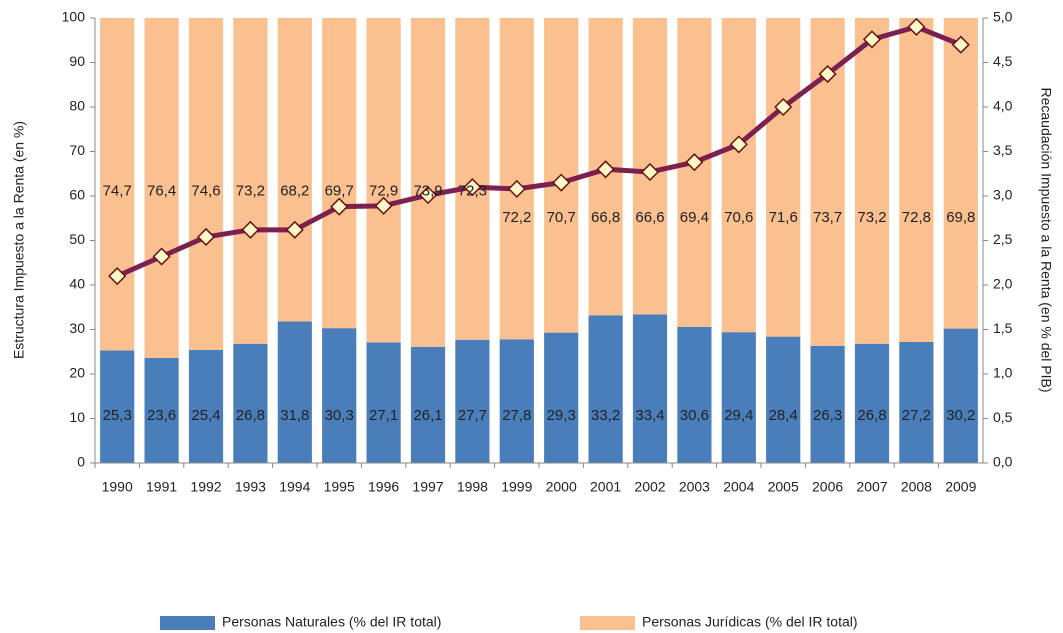 The width and height of the screenshot is (1063, 633). I want to click on data-label: 27,1, so click(383, 415).